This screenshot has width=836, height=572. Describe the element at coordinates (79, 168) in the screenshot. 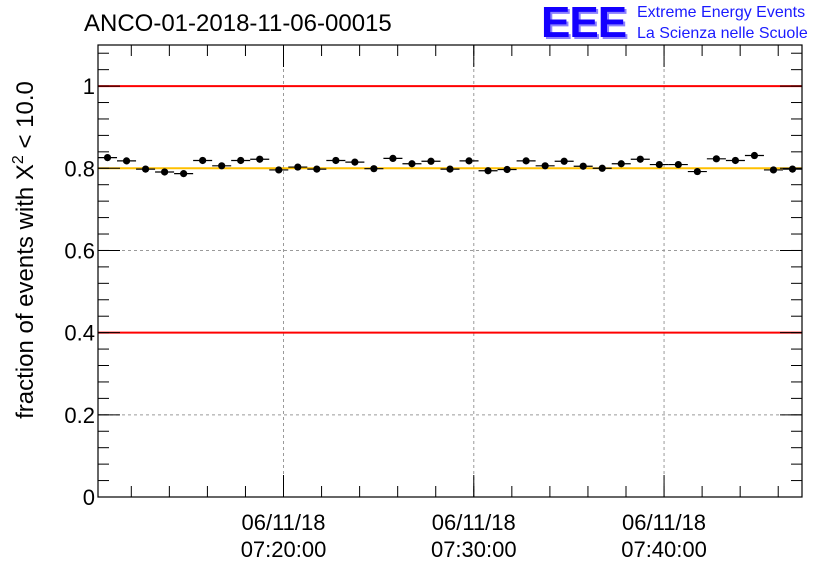

I see `y-tick-label: 0.8` at that location.